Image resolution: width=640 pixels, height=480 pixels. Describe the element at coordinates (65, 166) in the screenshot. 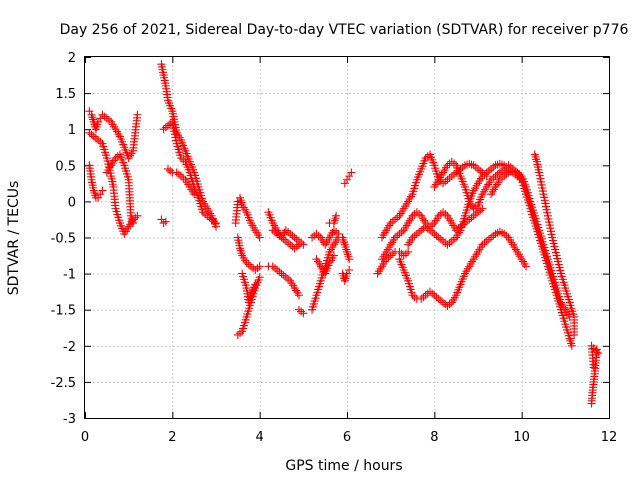

I see `y-tick-label: 0.5` at that location.